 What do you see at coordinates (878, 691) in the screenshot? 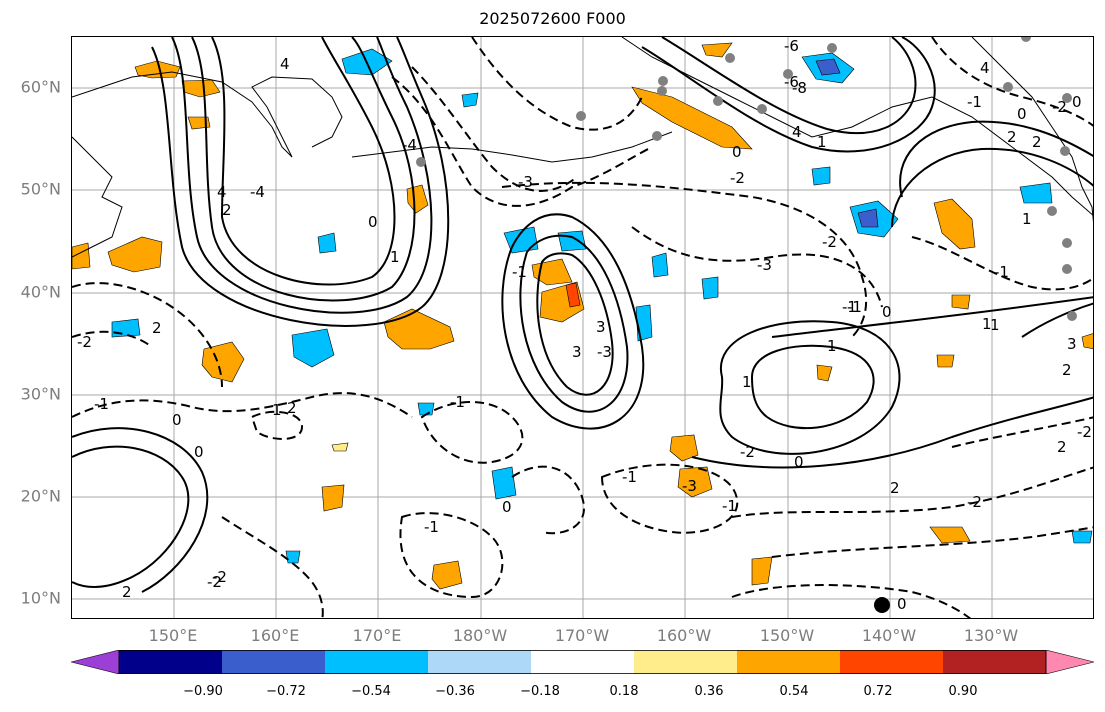
I see `colorbar-tick: 0.72` at bounding box center [878, 691].